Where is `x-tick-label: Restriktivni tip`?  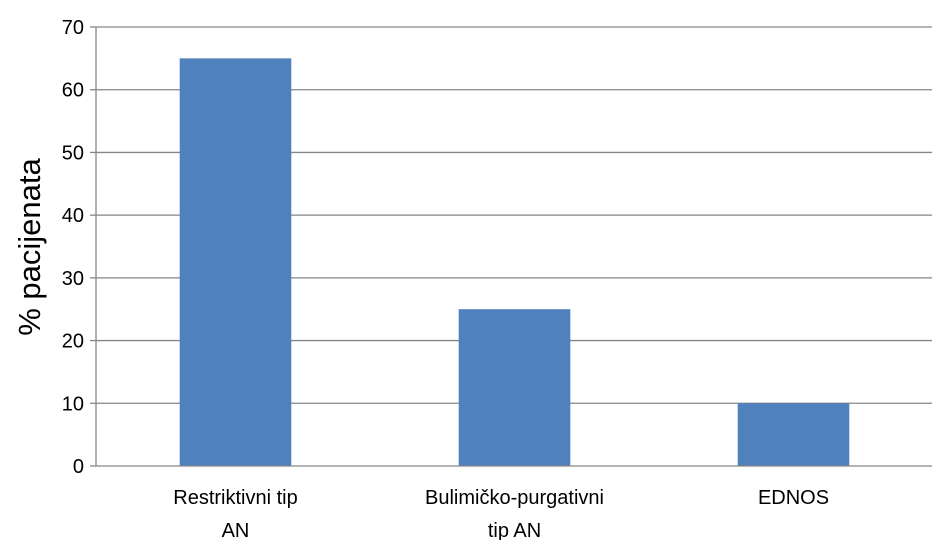
x-tick-label: Restriktivni tip is located at coordinates (235, 498).